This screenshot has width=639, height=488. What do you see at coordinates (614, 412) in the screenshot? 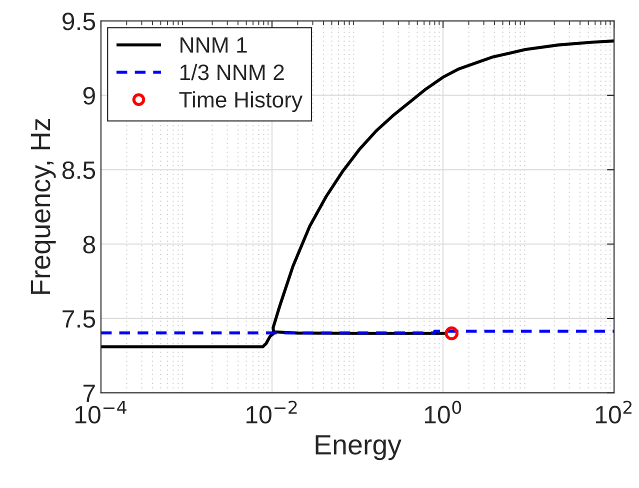
I see `x-tick-label: 10$^{2}$` at bounding box center [614, 412].